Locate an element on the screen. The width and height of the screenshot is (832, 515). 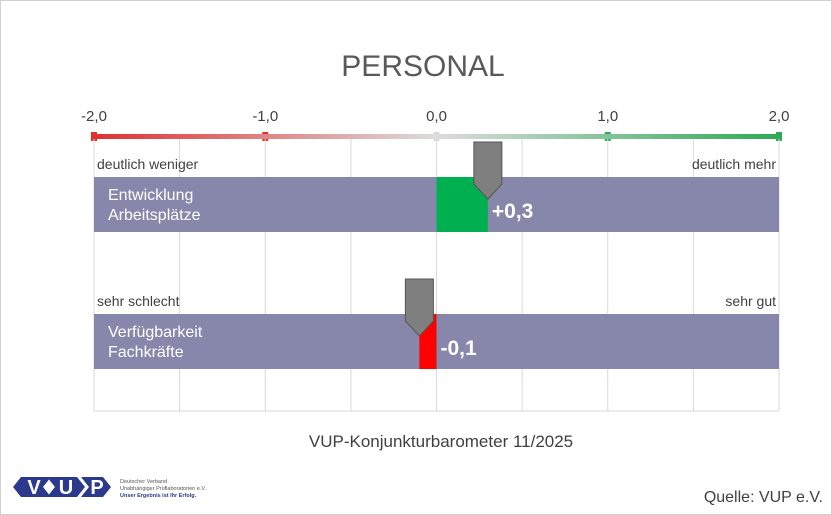
category-label: Verfügbarkeit is located at coordinates (155, 332).